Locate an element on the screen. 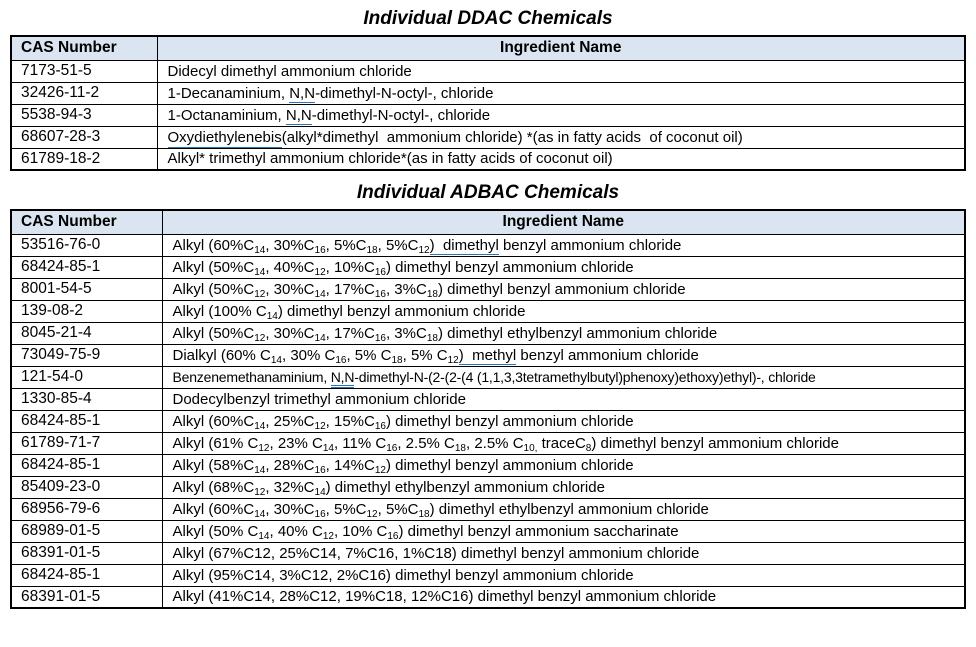 The width and height of the screenshot is (976, 647). cas-number-cell: 139-08-2 is located at coordinates (86, 311).